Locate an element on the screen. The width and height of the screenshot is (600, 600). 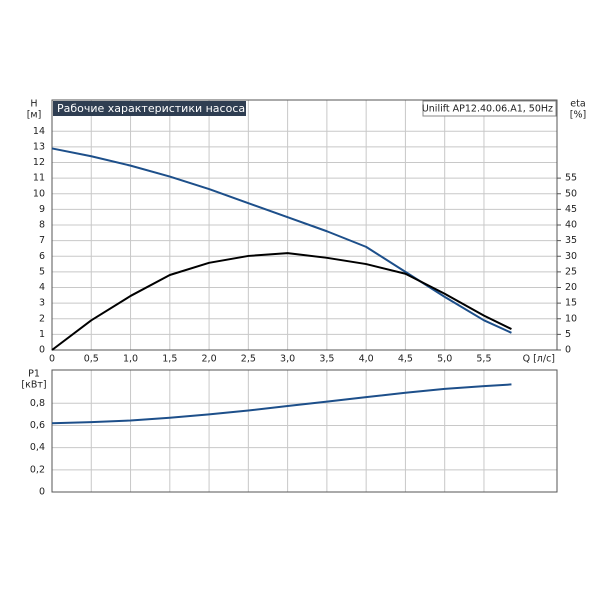
y-tick-label: 13 is located at coordinates (39, 146).